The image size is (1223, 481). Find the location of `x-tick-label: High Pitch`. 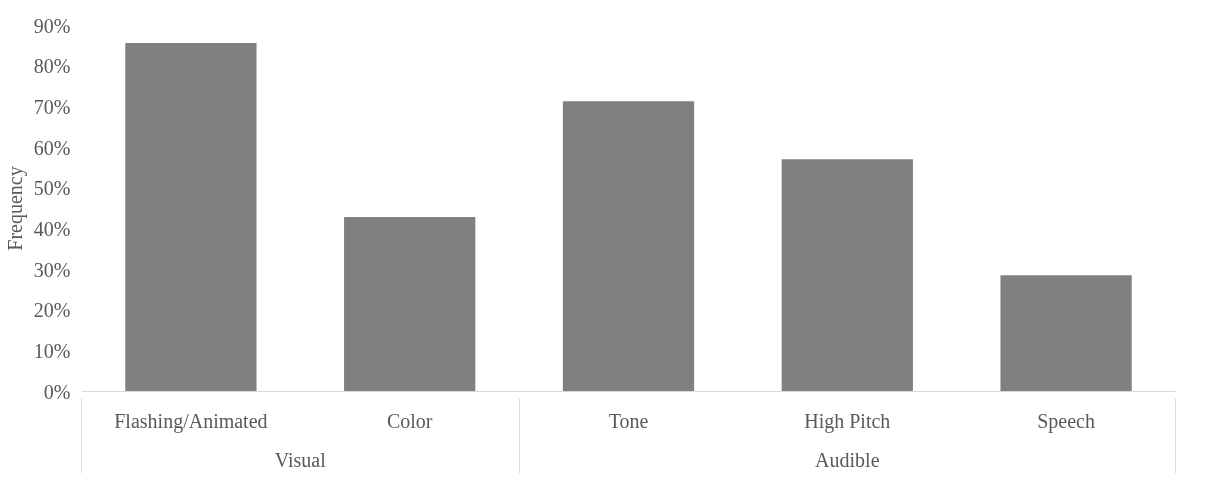

x-tick-label: High Pitch is located at coordinates (847, 421).